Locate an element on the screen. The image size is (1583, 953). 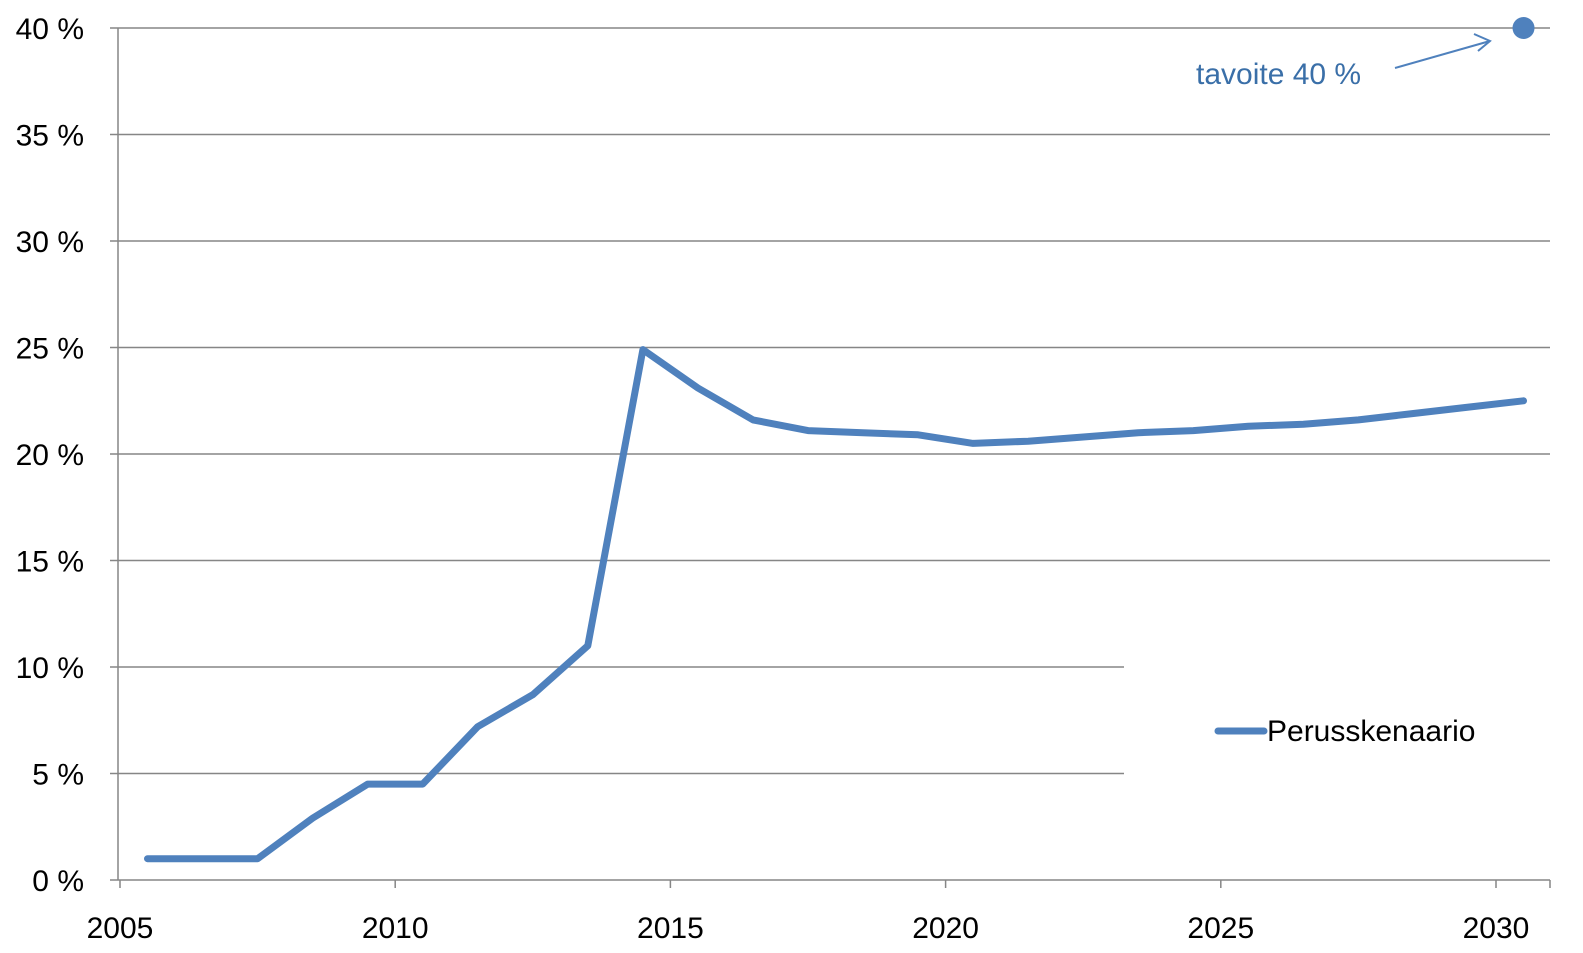
y-tick-label: 0 % is located at coordinates (58, 881).